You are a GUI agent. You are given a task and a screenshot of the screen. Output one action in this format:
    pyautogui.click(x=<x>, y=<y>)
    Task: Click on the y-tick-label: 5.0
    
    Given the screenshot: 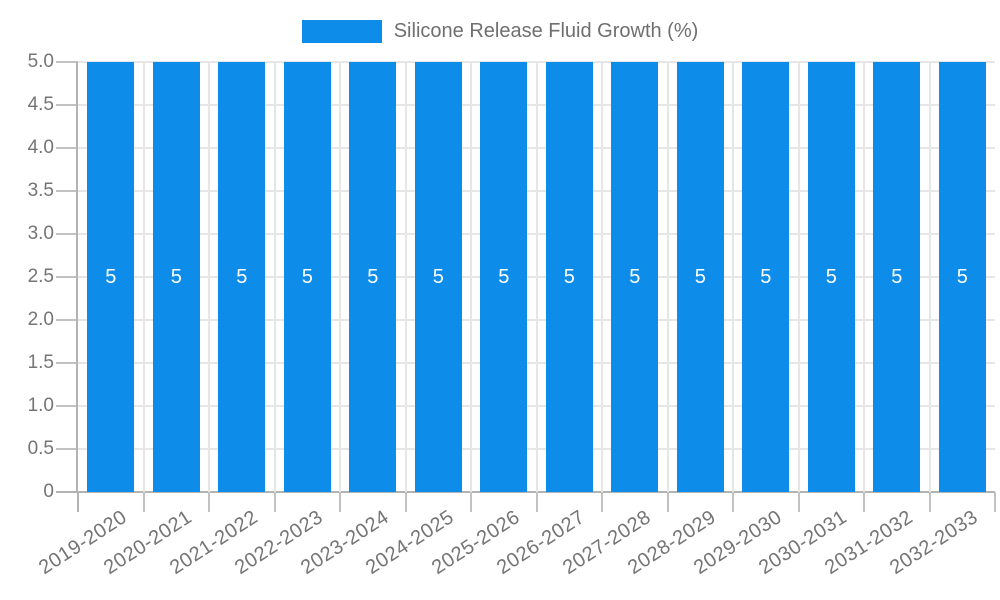 What is the action you would take?
    pyautogui.click(x=40, y=61)
    